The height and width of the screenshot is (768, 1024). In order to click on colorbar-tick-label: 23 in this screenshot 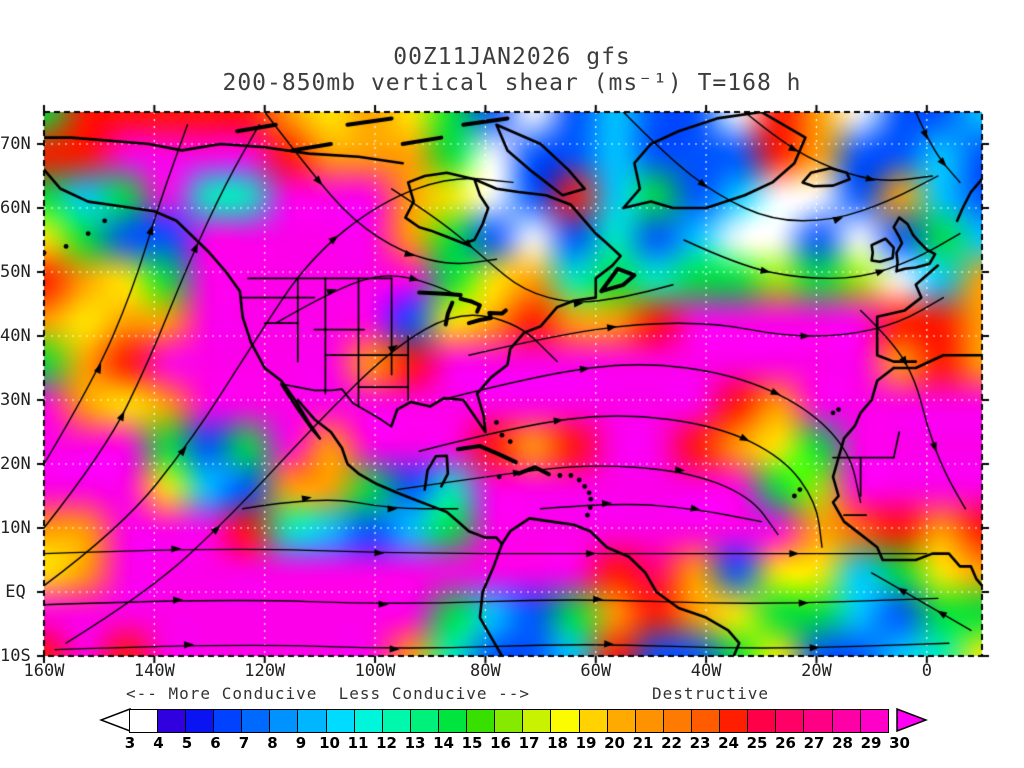, I will do `click(700, 743)`.